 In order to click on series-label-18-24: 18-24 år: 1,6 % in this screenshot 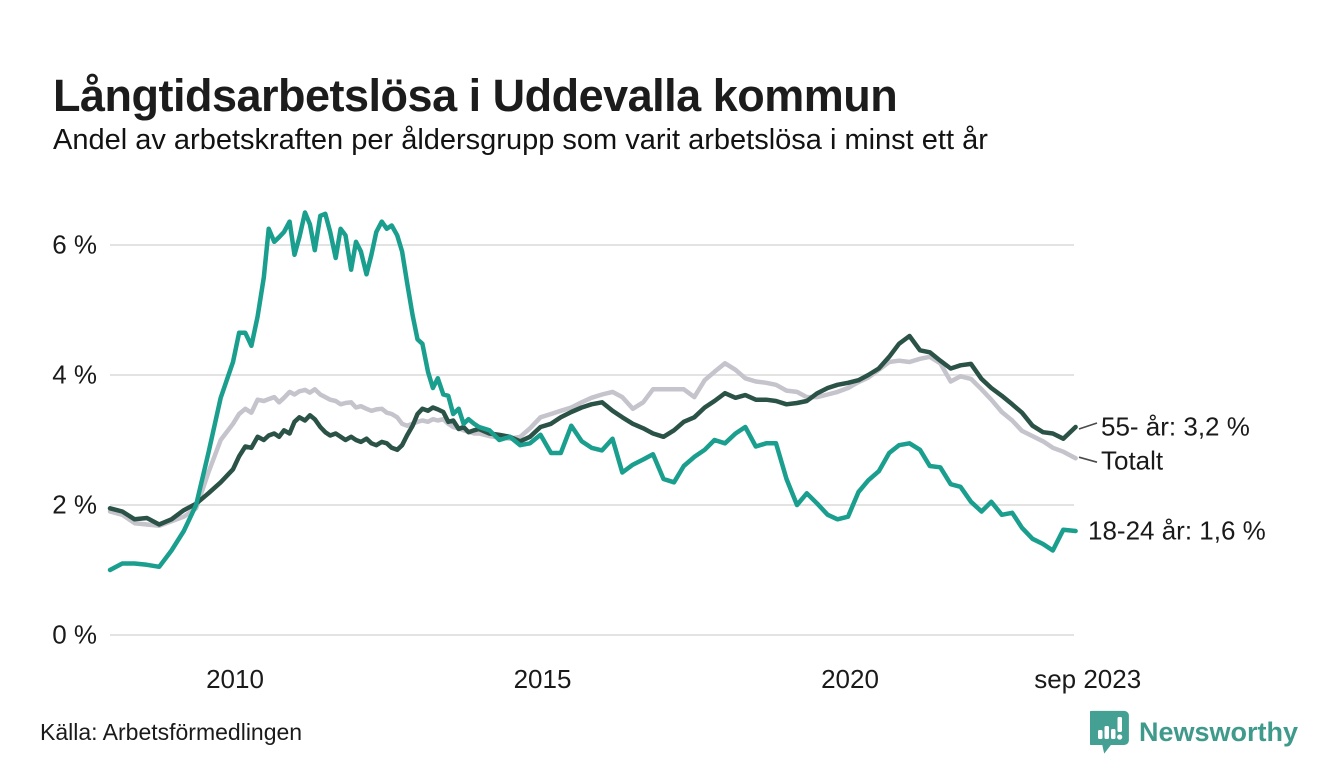, I will do `click(1177, 530)`.